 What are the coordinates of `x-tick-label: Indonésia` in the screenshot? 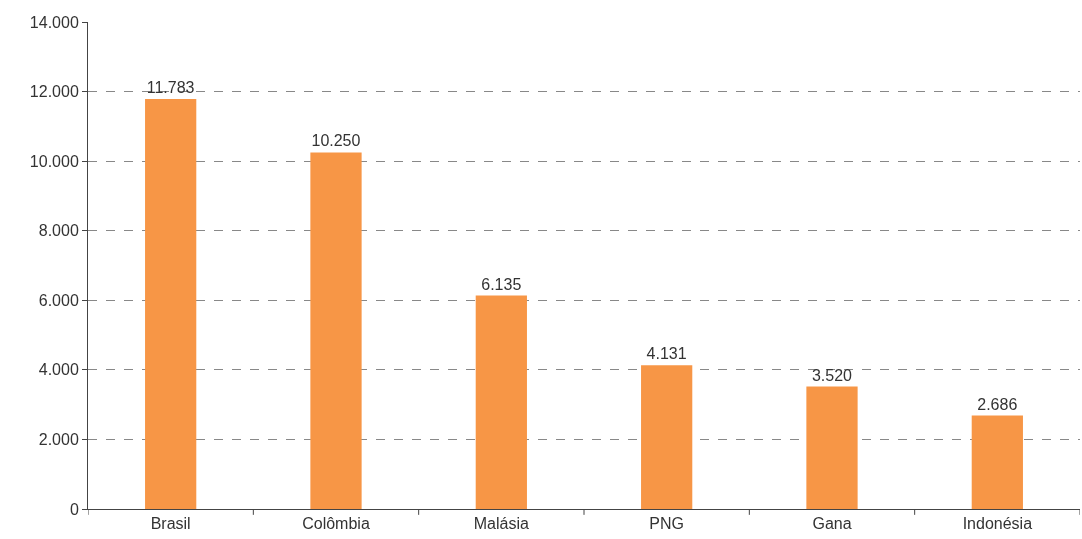 It's located at (997, 524).